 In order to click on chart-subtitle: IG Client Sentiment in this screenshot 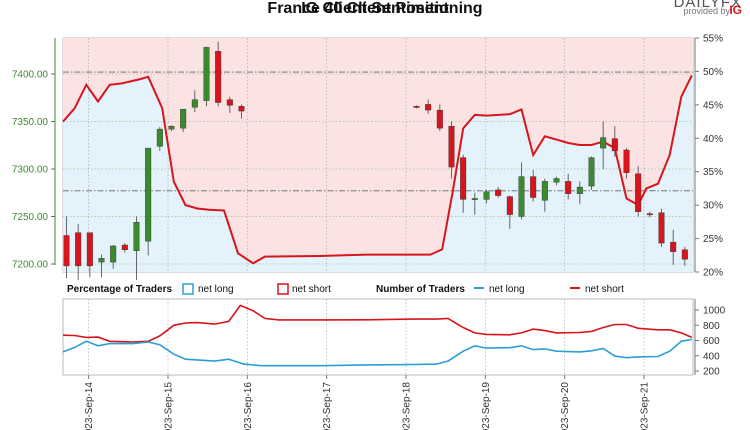, I will do `click(375, 8)`.